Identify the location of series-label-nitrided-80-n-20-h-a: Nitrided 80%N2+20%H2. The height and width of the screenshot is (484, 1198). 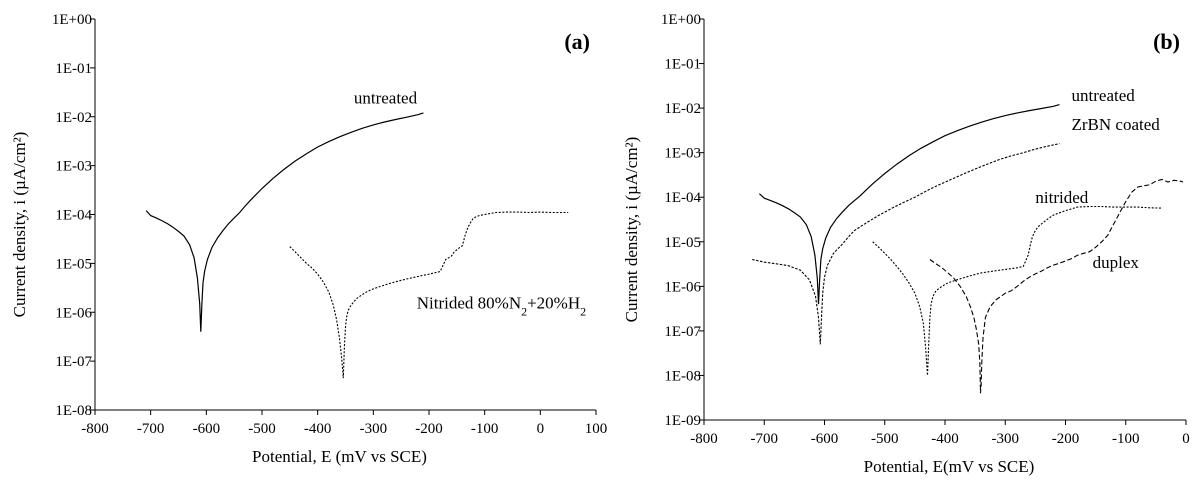
(501, 305).